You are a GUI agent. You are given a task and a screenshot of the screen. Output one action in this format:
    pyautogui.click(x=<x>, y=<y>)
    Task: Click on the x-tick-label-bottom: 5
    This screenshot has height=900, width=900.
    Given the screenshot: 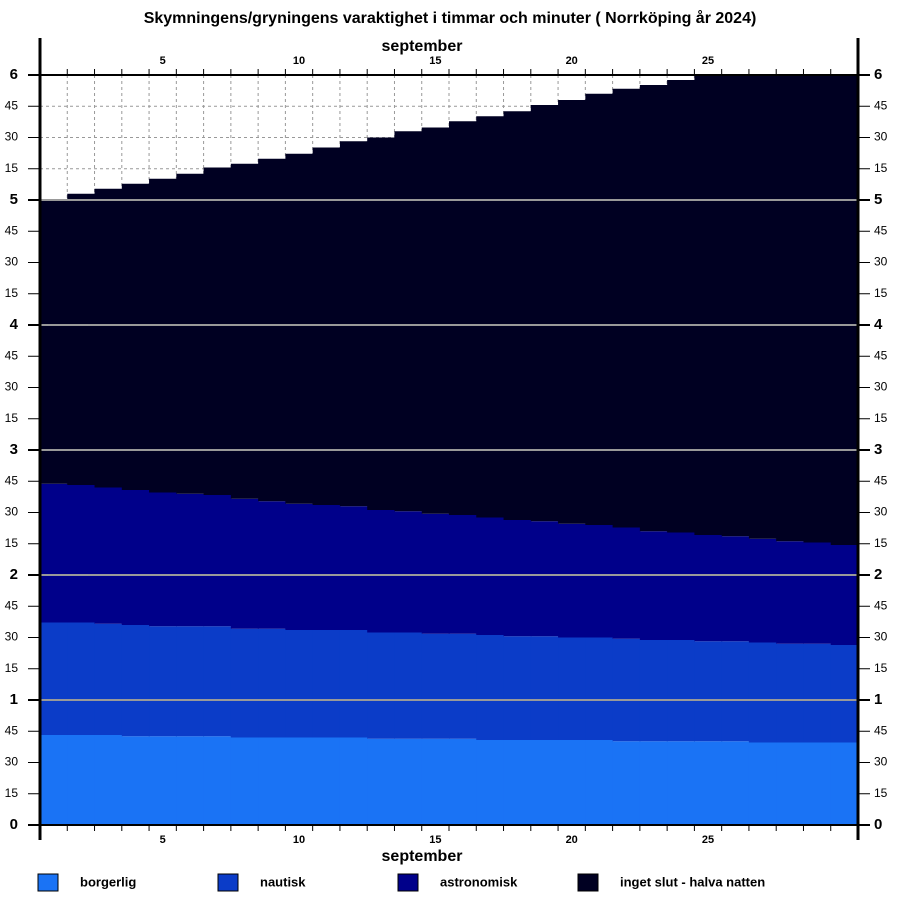 What is the action you would take?
    pyautogui.click(x=163, y=840)
    